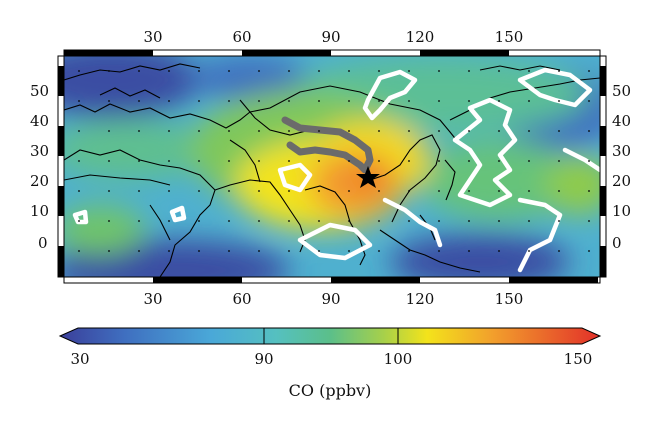 The image size is (660, 432). I want to click on colorbar-title: CO (ppbv), so click(330, 390).